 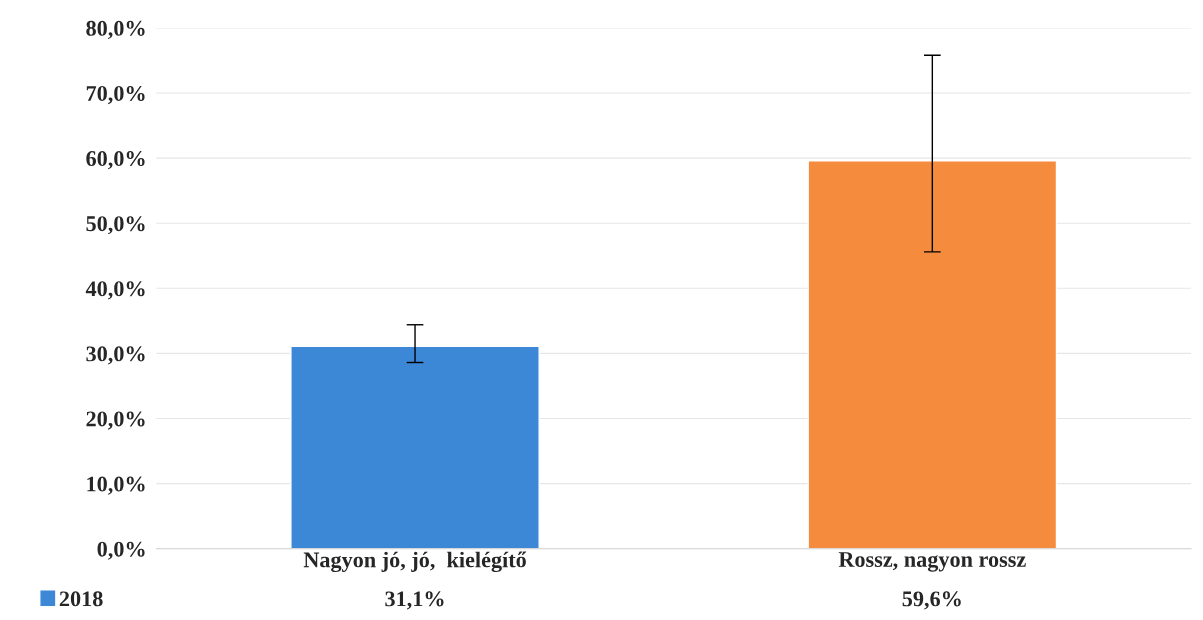 What do you see at coordinates (116, 485) in the screenshot?
I see `y-tick-label: 10,0%` at bounding box center [116, 485].